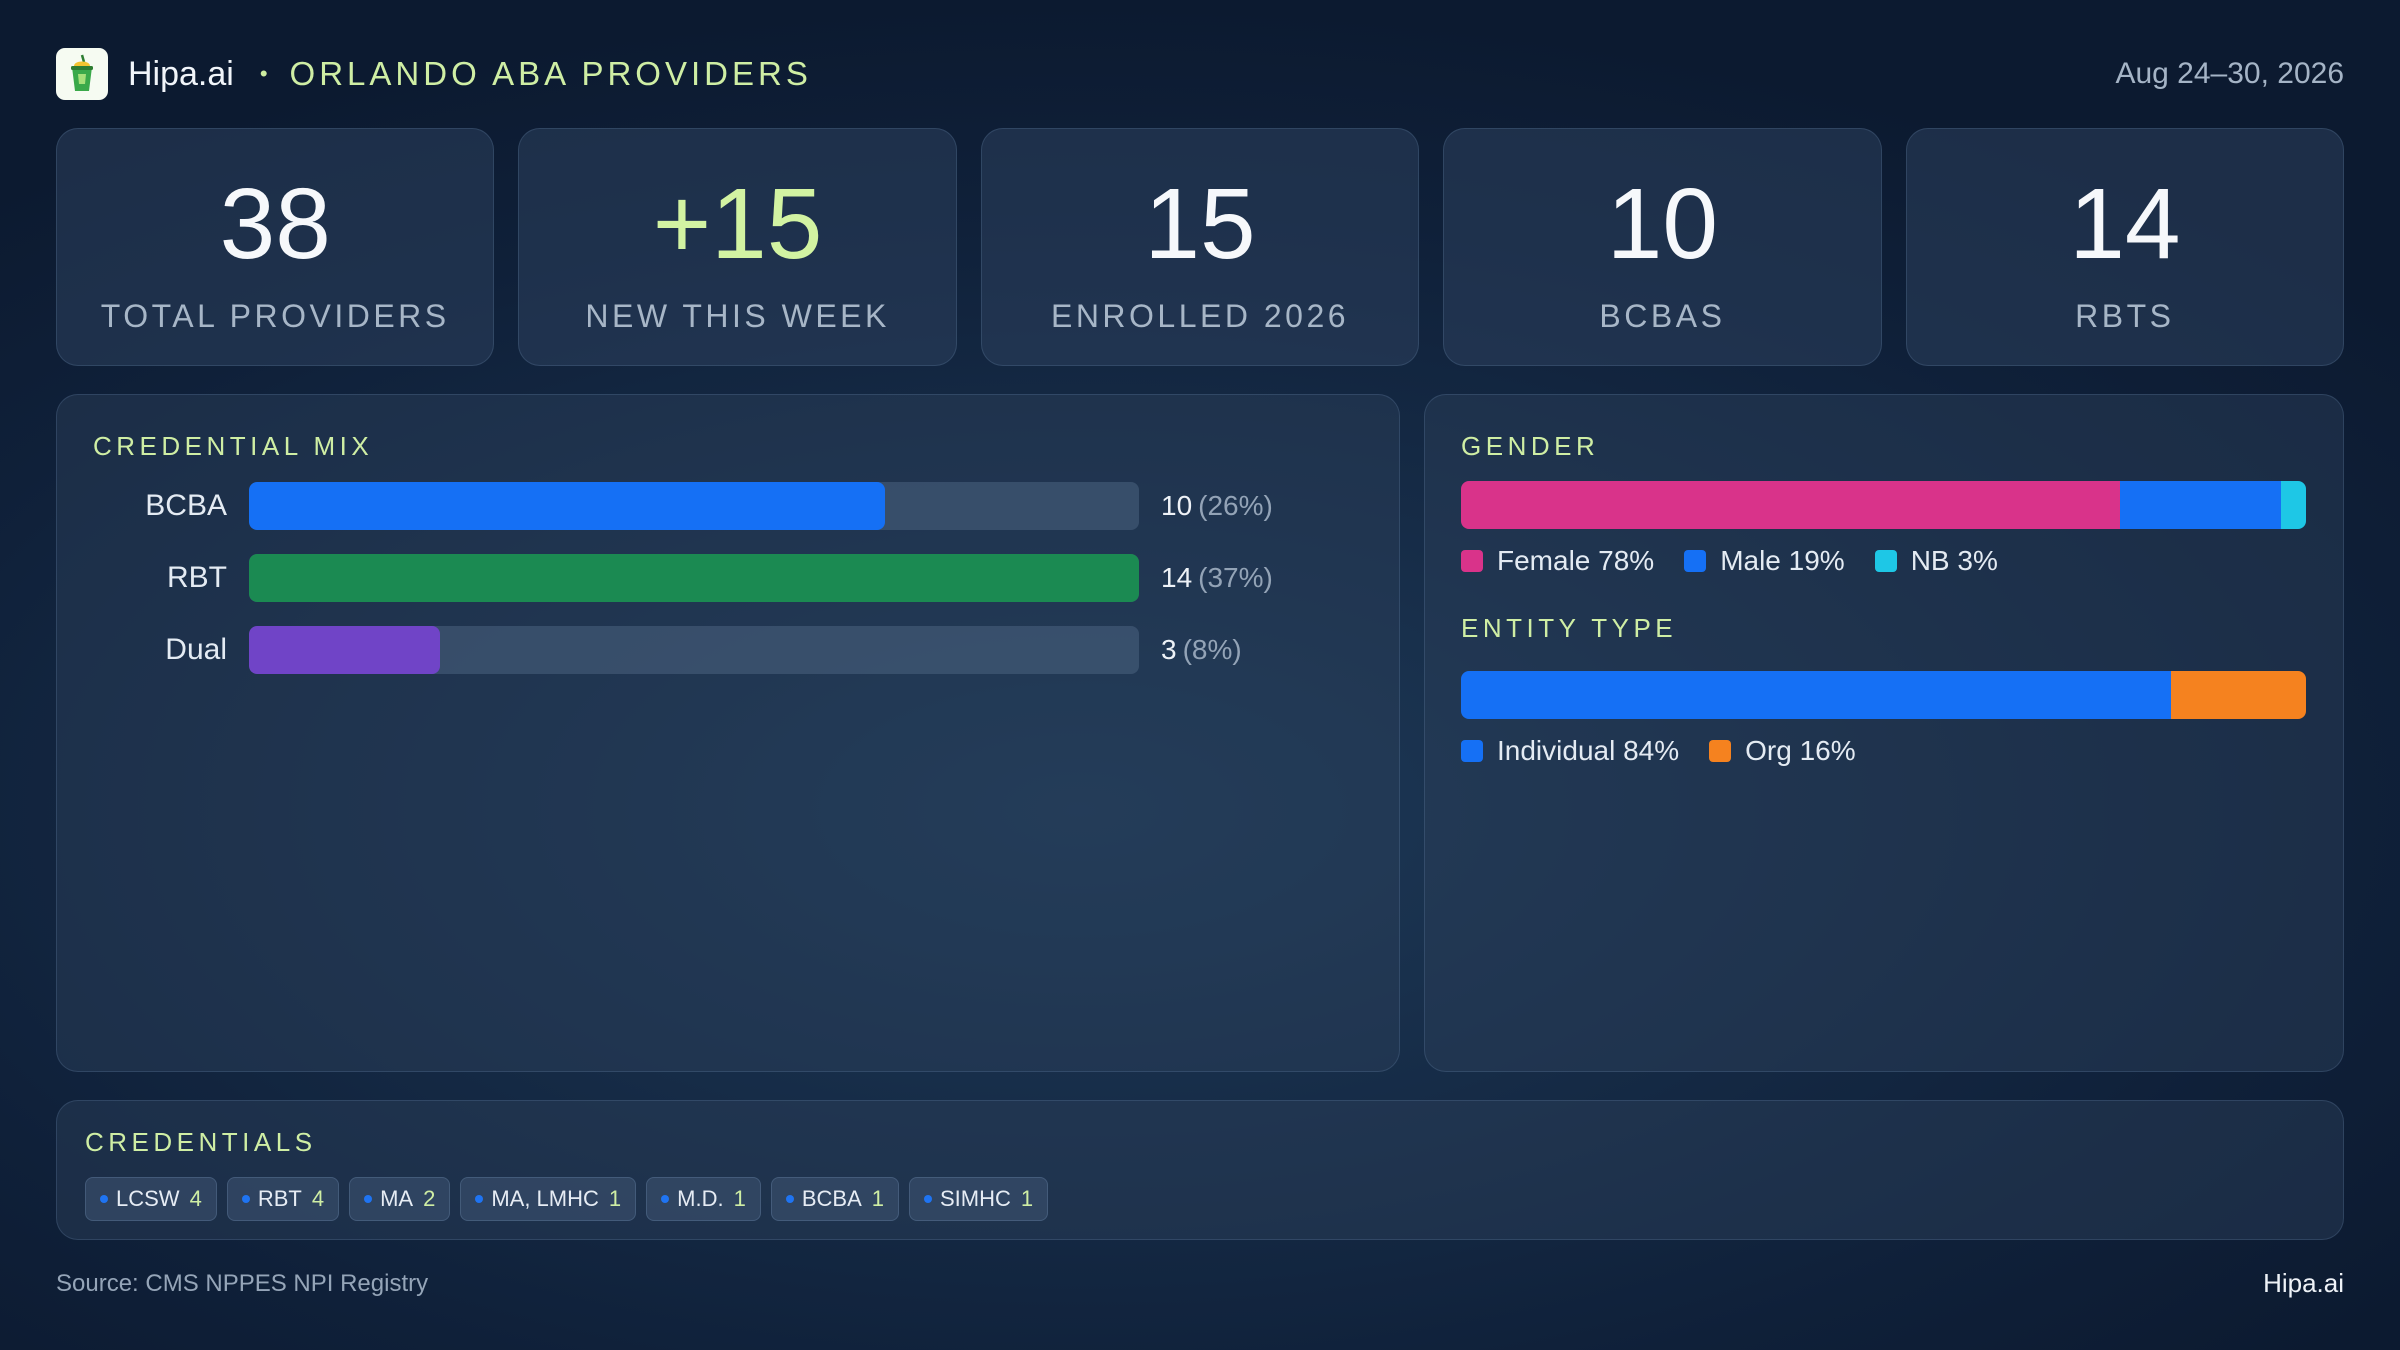 The width and height of the screenshot is (2400, 1350). What do you see at coordinates (737, 224) in the screenshot?
I see `kpi-value: +15` at bounding box center [737, 224].